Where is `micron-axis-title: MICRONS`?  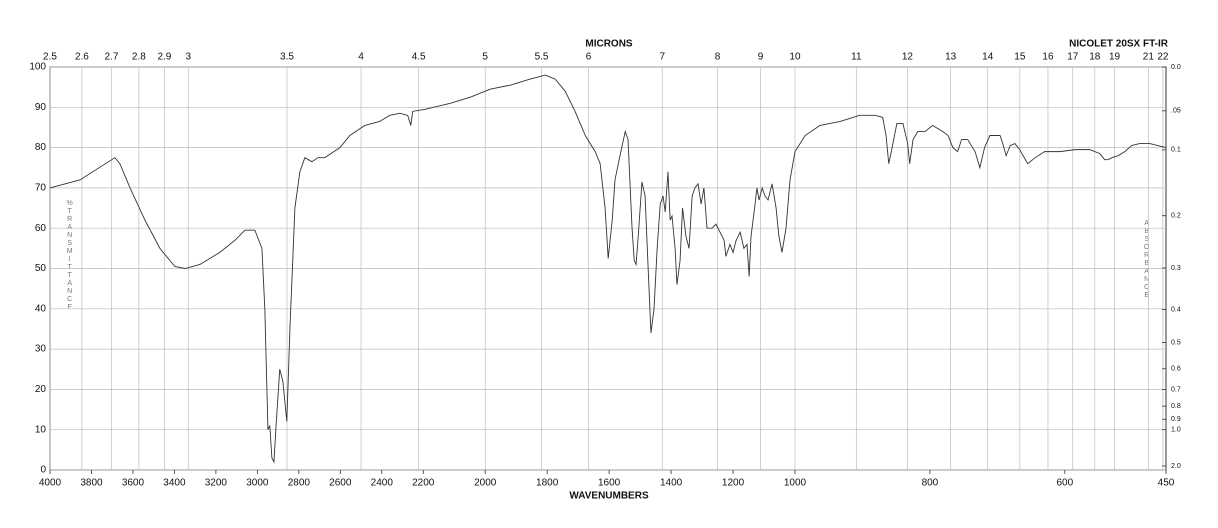 micron-axis-title: MICRONS is located at coordinates (609, 44).